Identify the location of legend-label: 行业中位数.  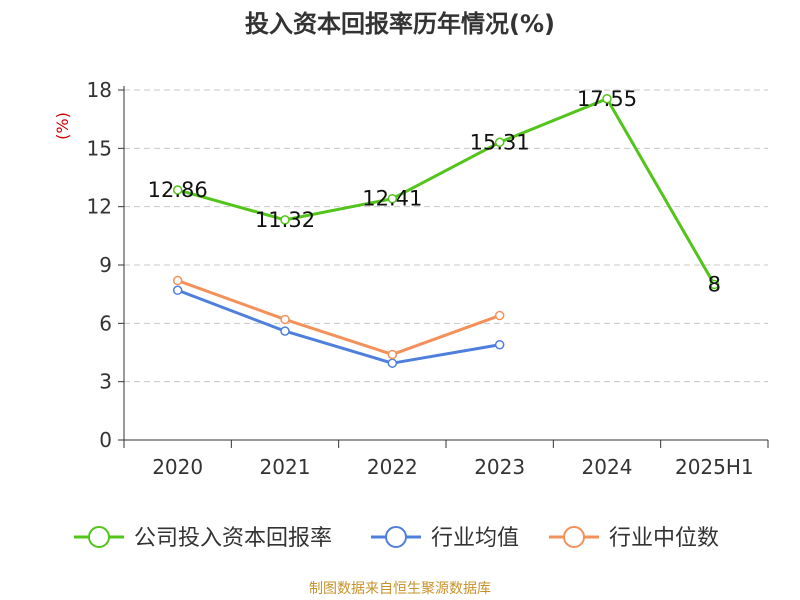
(664, 538).